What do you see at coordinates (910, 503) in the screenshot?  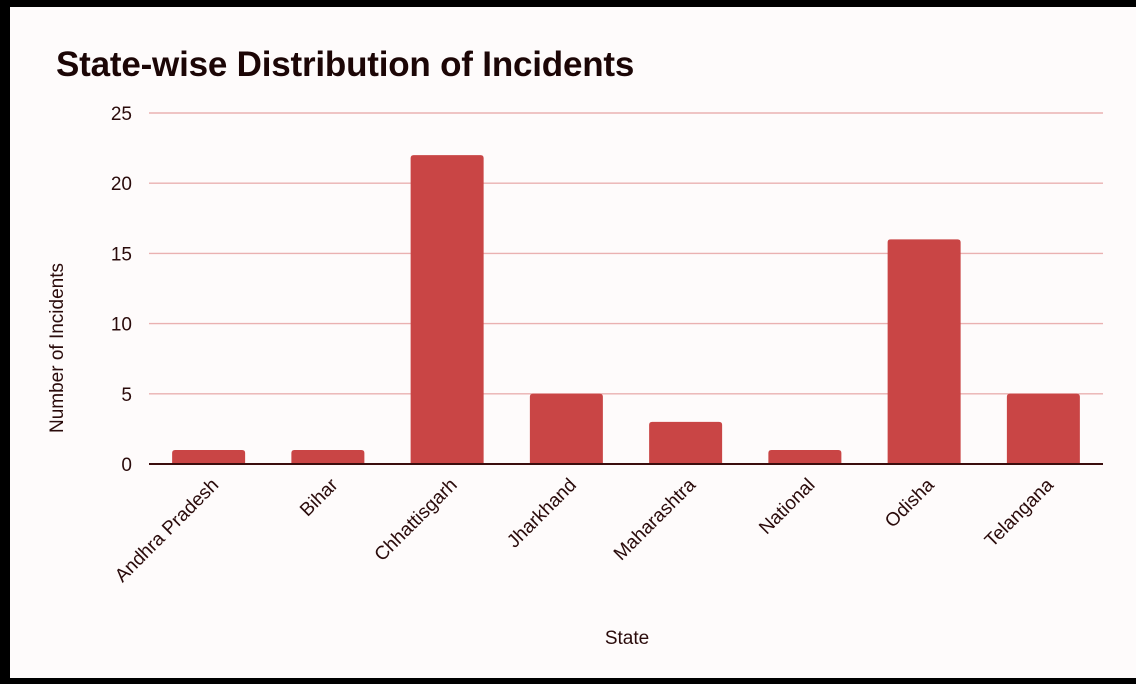 I see `x-tick-label: Odisha` at bounding box center [910, 503].